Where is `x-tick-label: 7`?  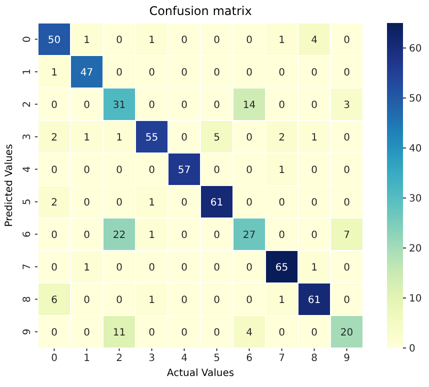 x-tick-label: 7 is located at coordinates (281, 358).